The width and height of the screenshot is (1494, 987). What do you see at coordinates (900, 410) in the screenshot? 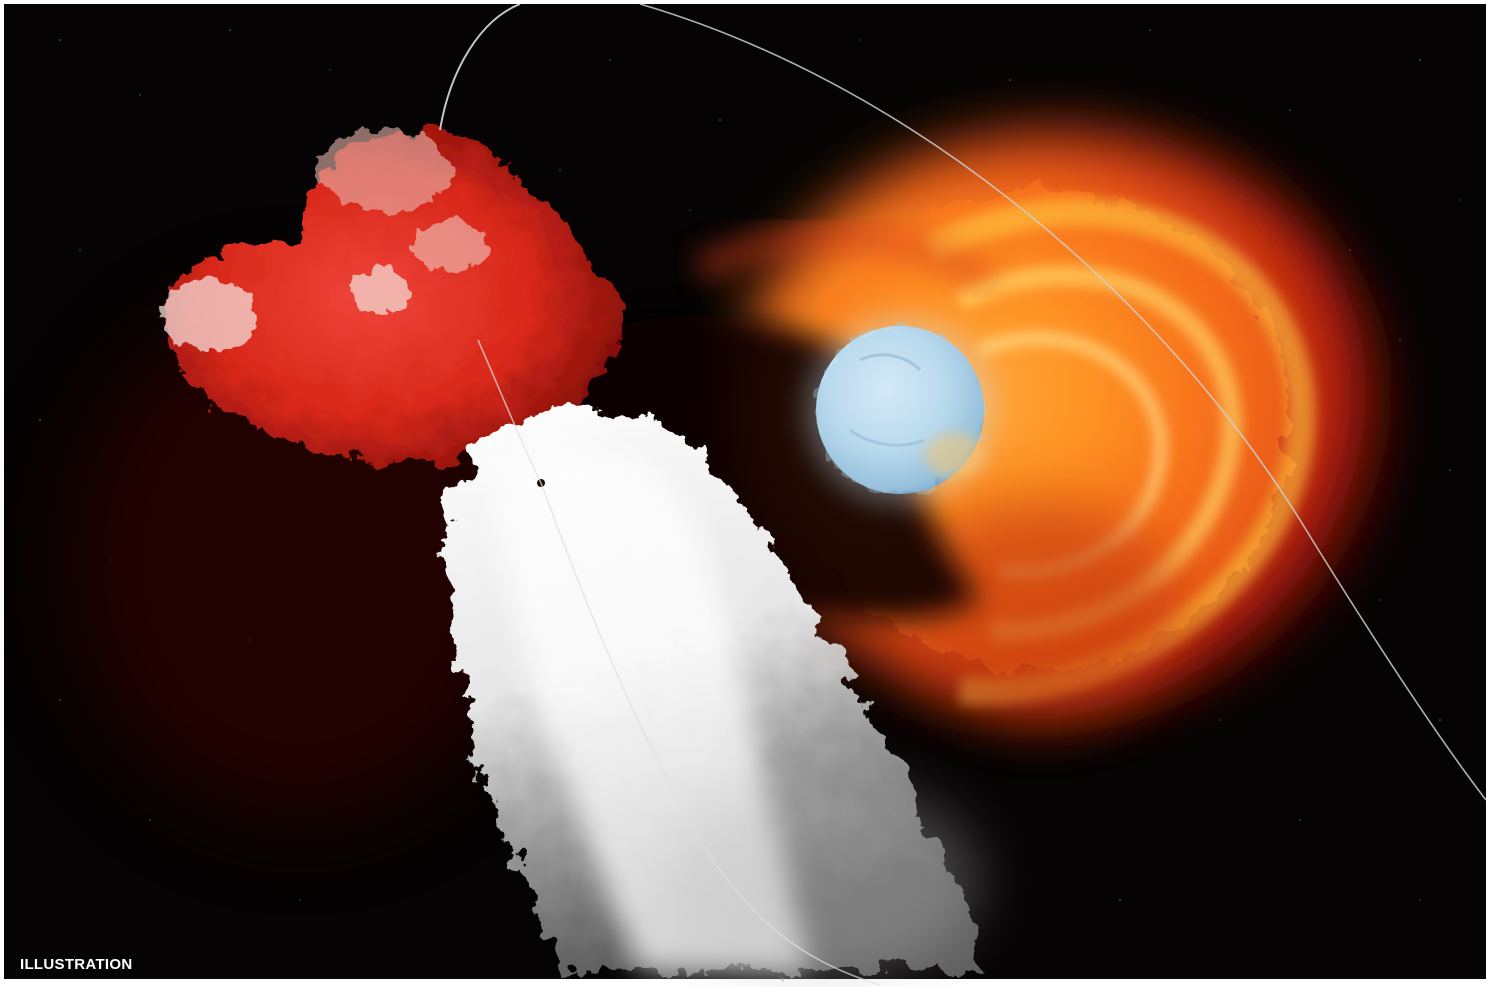
I see `blue-star` at bounding box center [900, 410].